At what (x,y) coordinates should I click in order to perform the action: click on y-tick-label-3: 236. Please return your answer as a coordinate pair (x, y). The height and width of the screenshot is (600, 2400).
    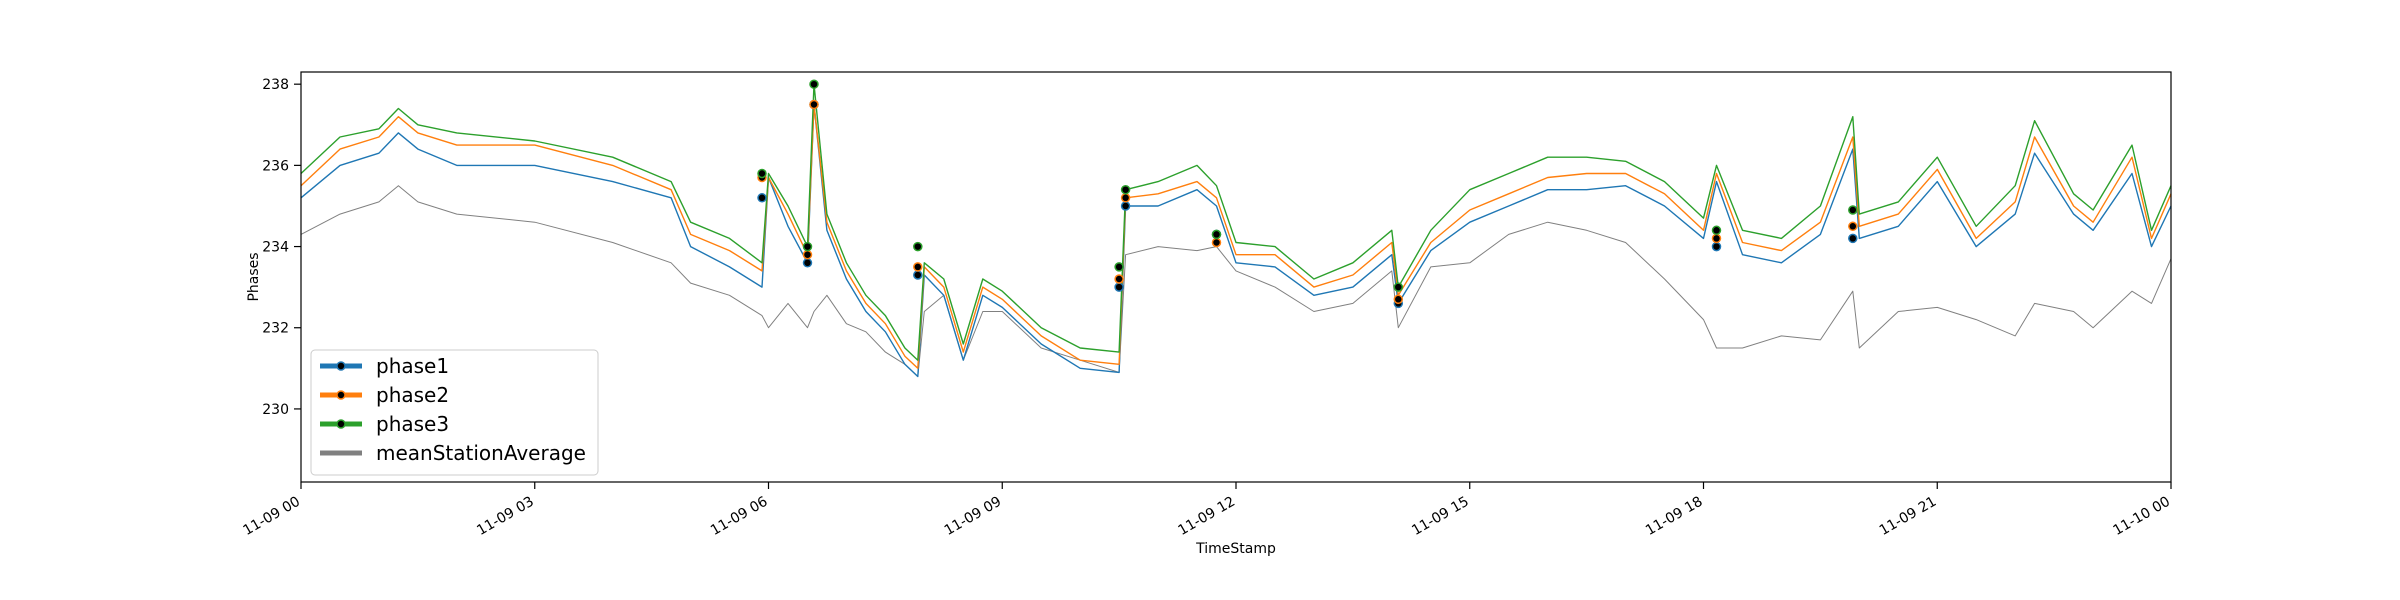
    Looking at the image, I should click on (275, 166).